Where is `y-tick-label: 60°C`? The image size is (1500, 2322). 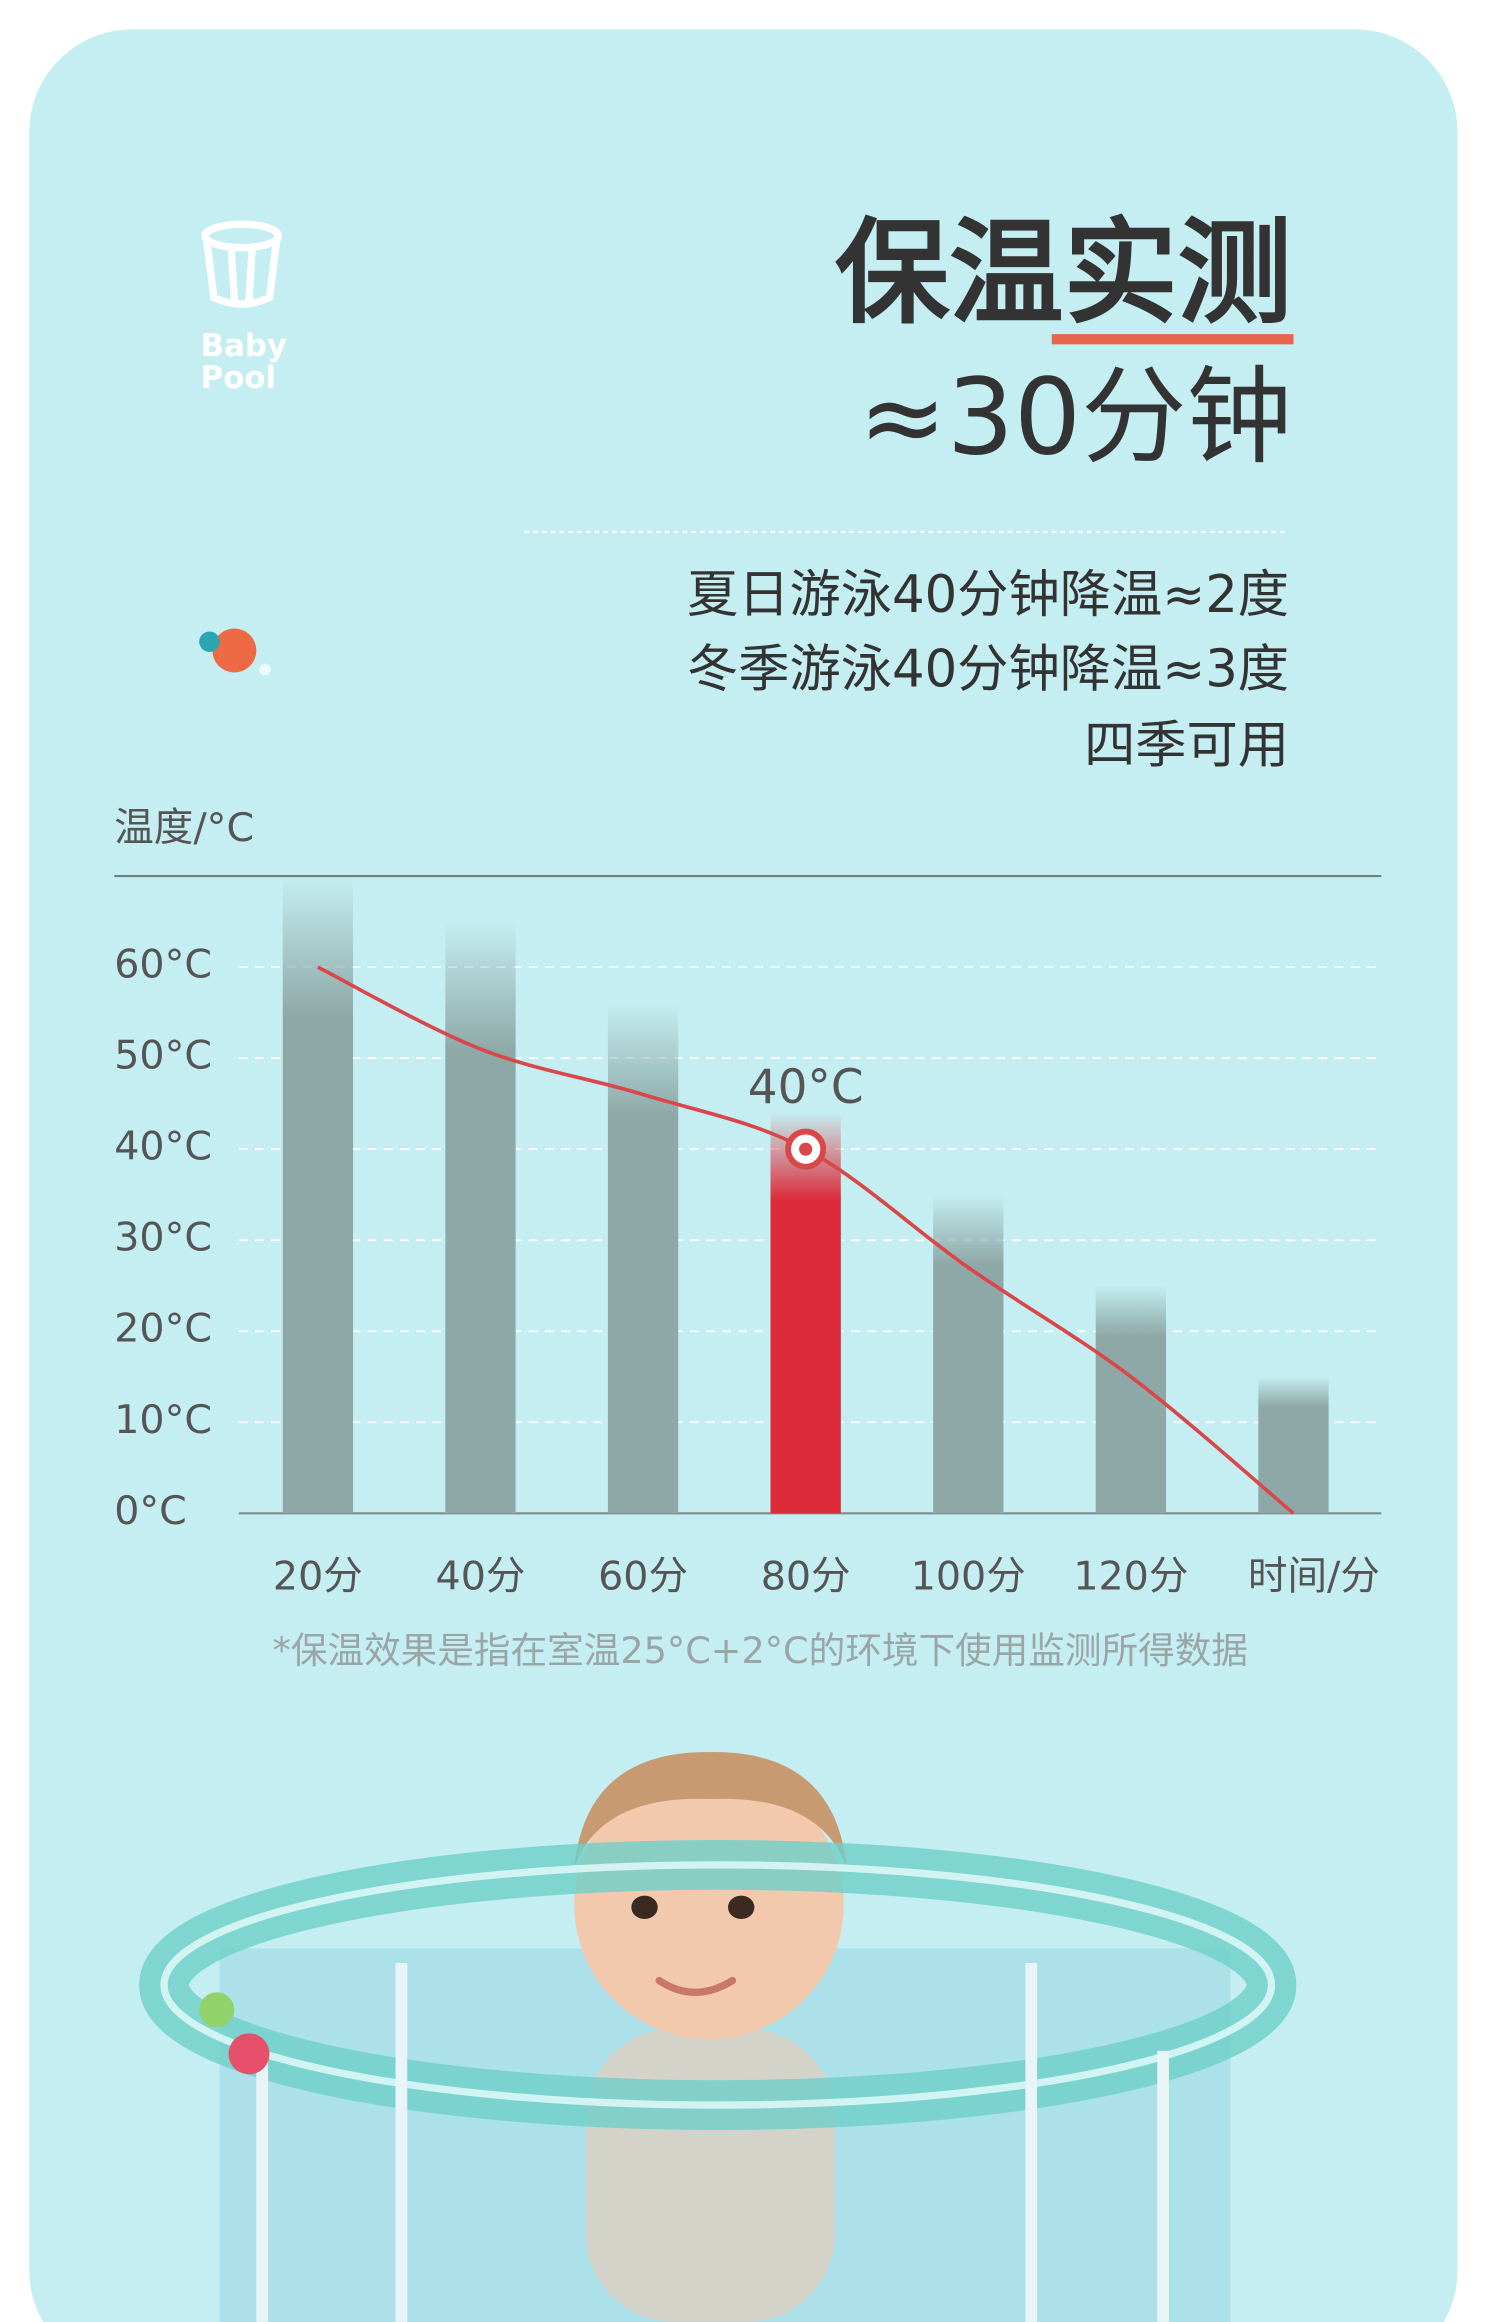 y-tick-label: 60°C is located at coordinates (163, 965).